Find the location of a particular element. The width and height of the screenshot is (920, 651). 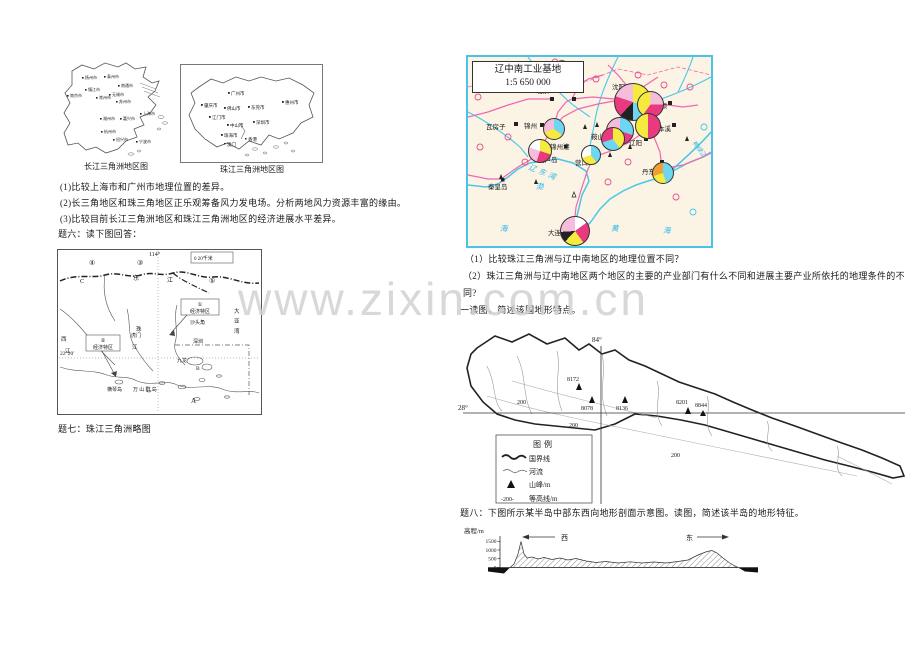

yrd-islands is located at coordinates (147, 135).